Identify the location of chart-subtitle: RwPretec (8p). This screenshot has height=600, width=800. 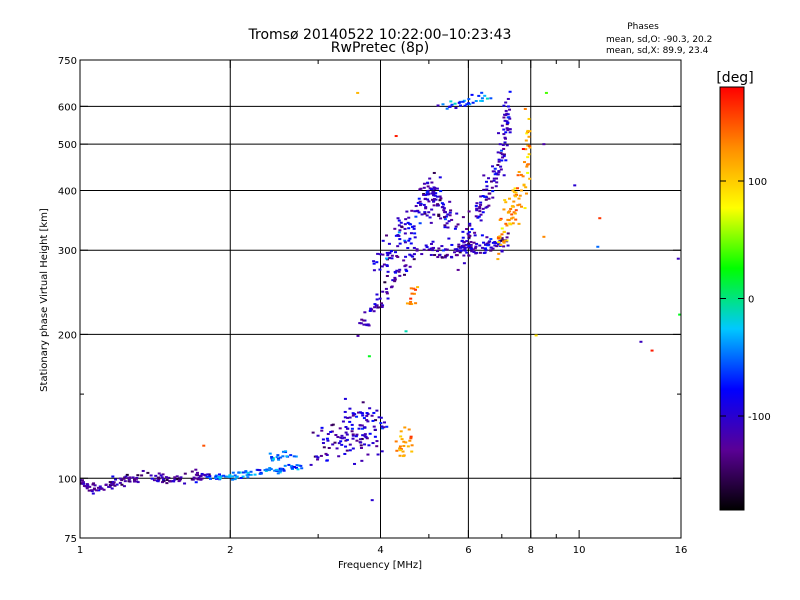
(380, 48).